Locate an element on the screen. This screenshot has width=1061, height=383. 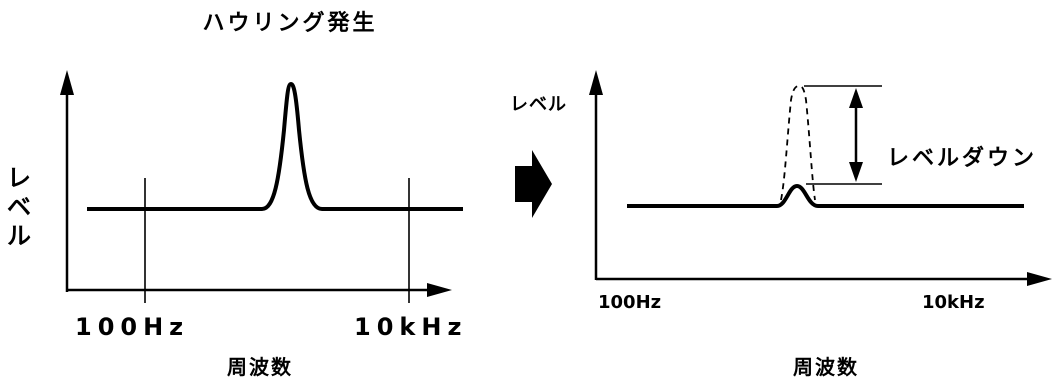
left-y-label-1: レ is located at coordinates (19, 178).